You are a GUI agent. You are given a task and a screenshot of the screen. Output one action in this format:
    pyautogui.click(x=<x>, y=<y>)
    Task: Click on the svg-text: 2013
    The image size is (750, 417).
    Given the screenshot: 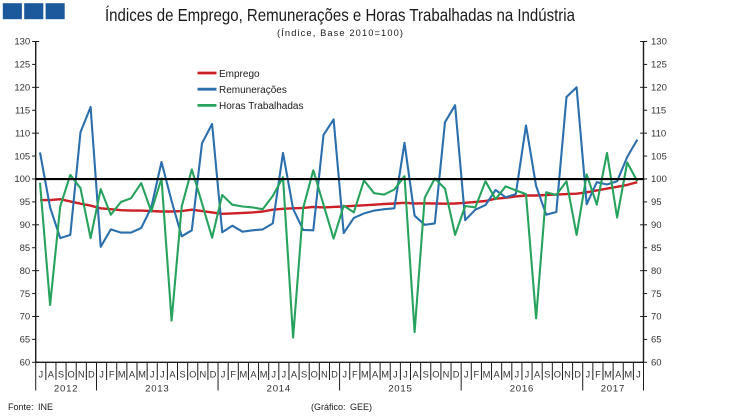 What is the action you would take?
    pyautogui.click(x=157, y=389)
    